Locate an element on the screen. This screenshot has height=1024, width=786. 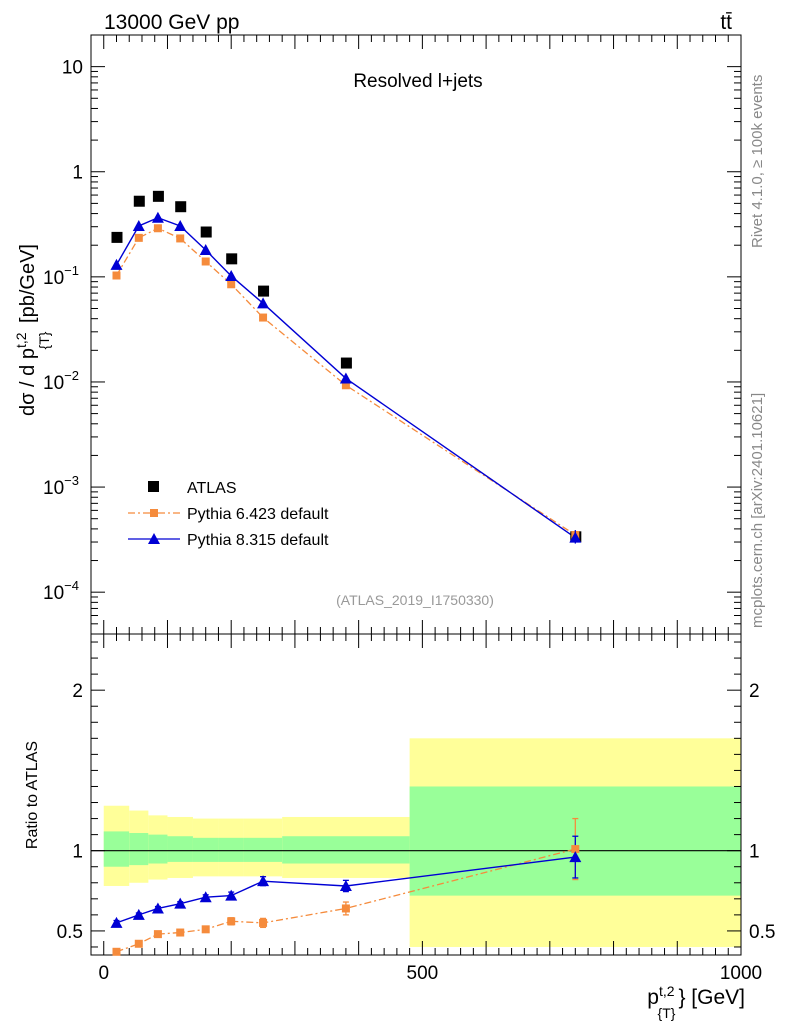
ratio-y-tick-label-left: 0.5 is located at coordinates (70, 932).